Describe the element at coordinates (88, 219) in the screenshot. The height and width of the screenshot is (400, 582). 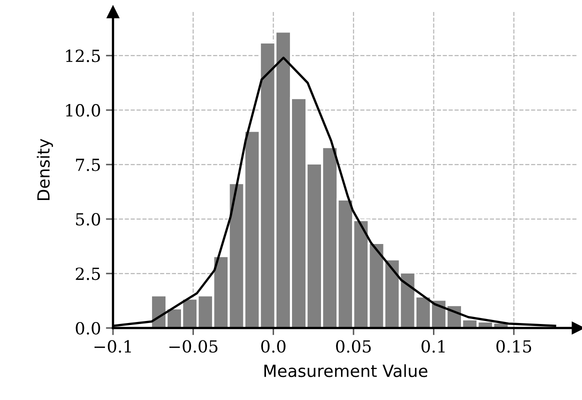
I see `y-tick-label: 5.0` at that location.